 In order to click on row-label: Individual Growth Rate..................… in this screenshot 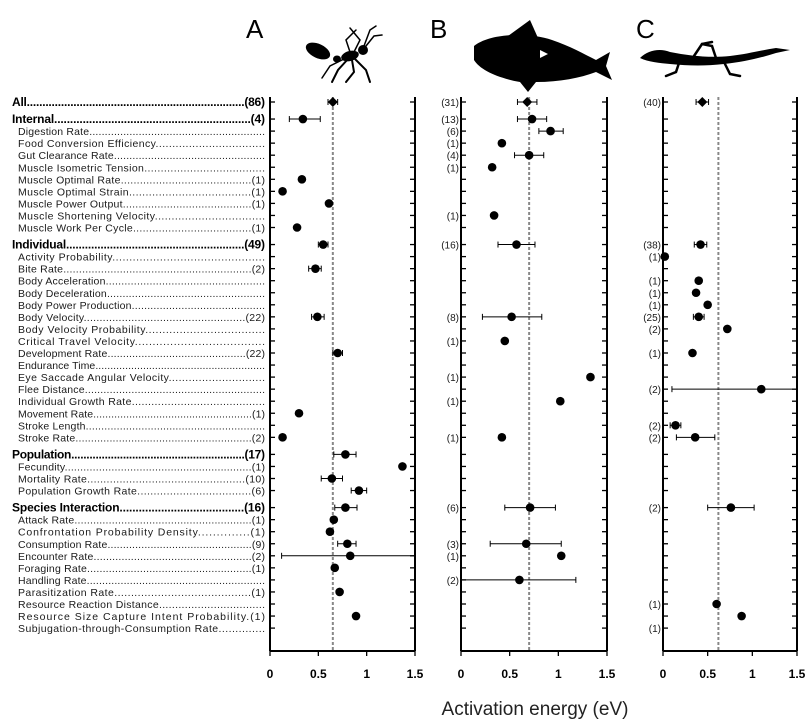, I will do `click(141, 402)`.